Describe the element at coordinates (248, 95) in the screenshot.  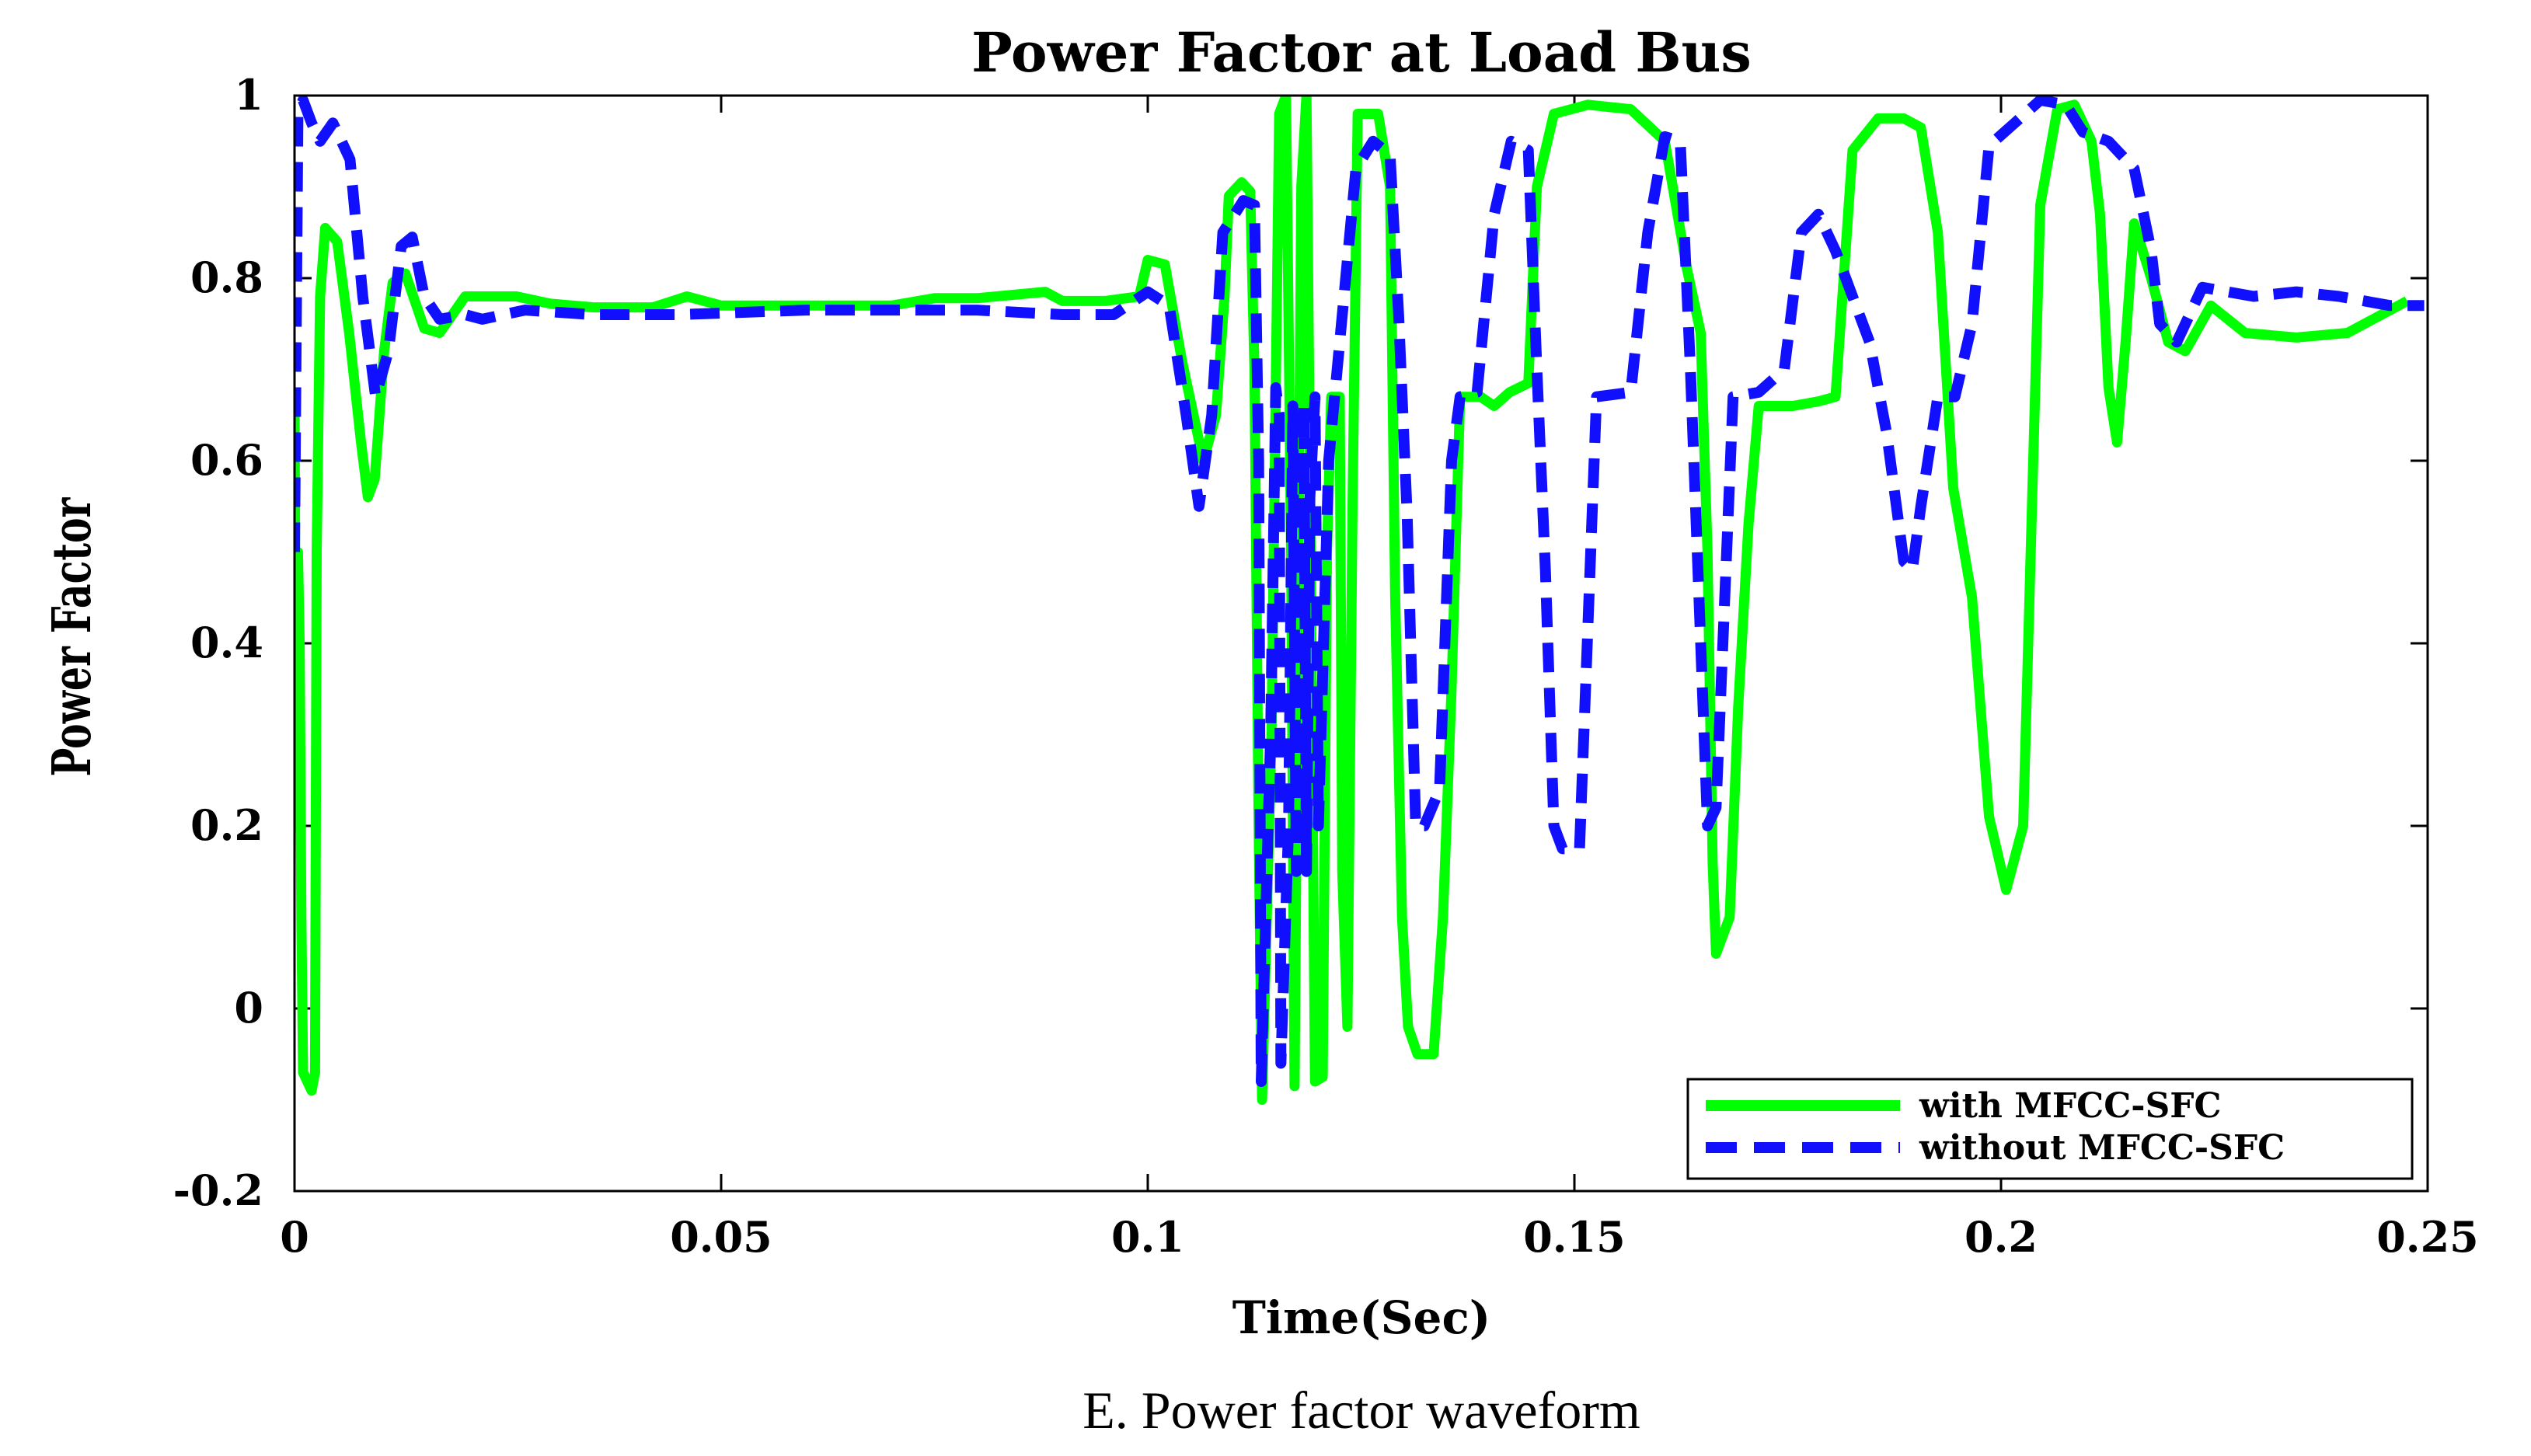
I see `y-tick-label: 1` at that location.